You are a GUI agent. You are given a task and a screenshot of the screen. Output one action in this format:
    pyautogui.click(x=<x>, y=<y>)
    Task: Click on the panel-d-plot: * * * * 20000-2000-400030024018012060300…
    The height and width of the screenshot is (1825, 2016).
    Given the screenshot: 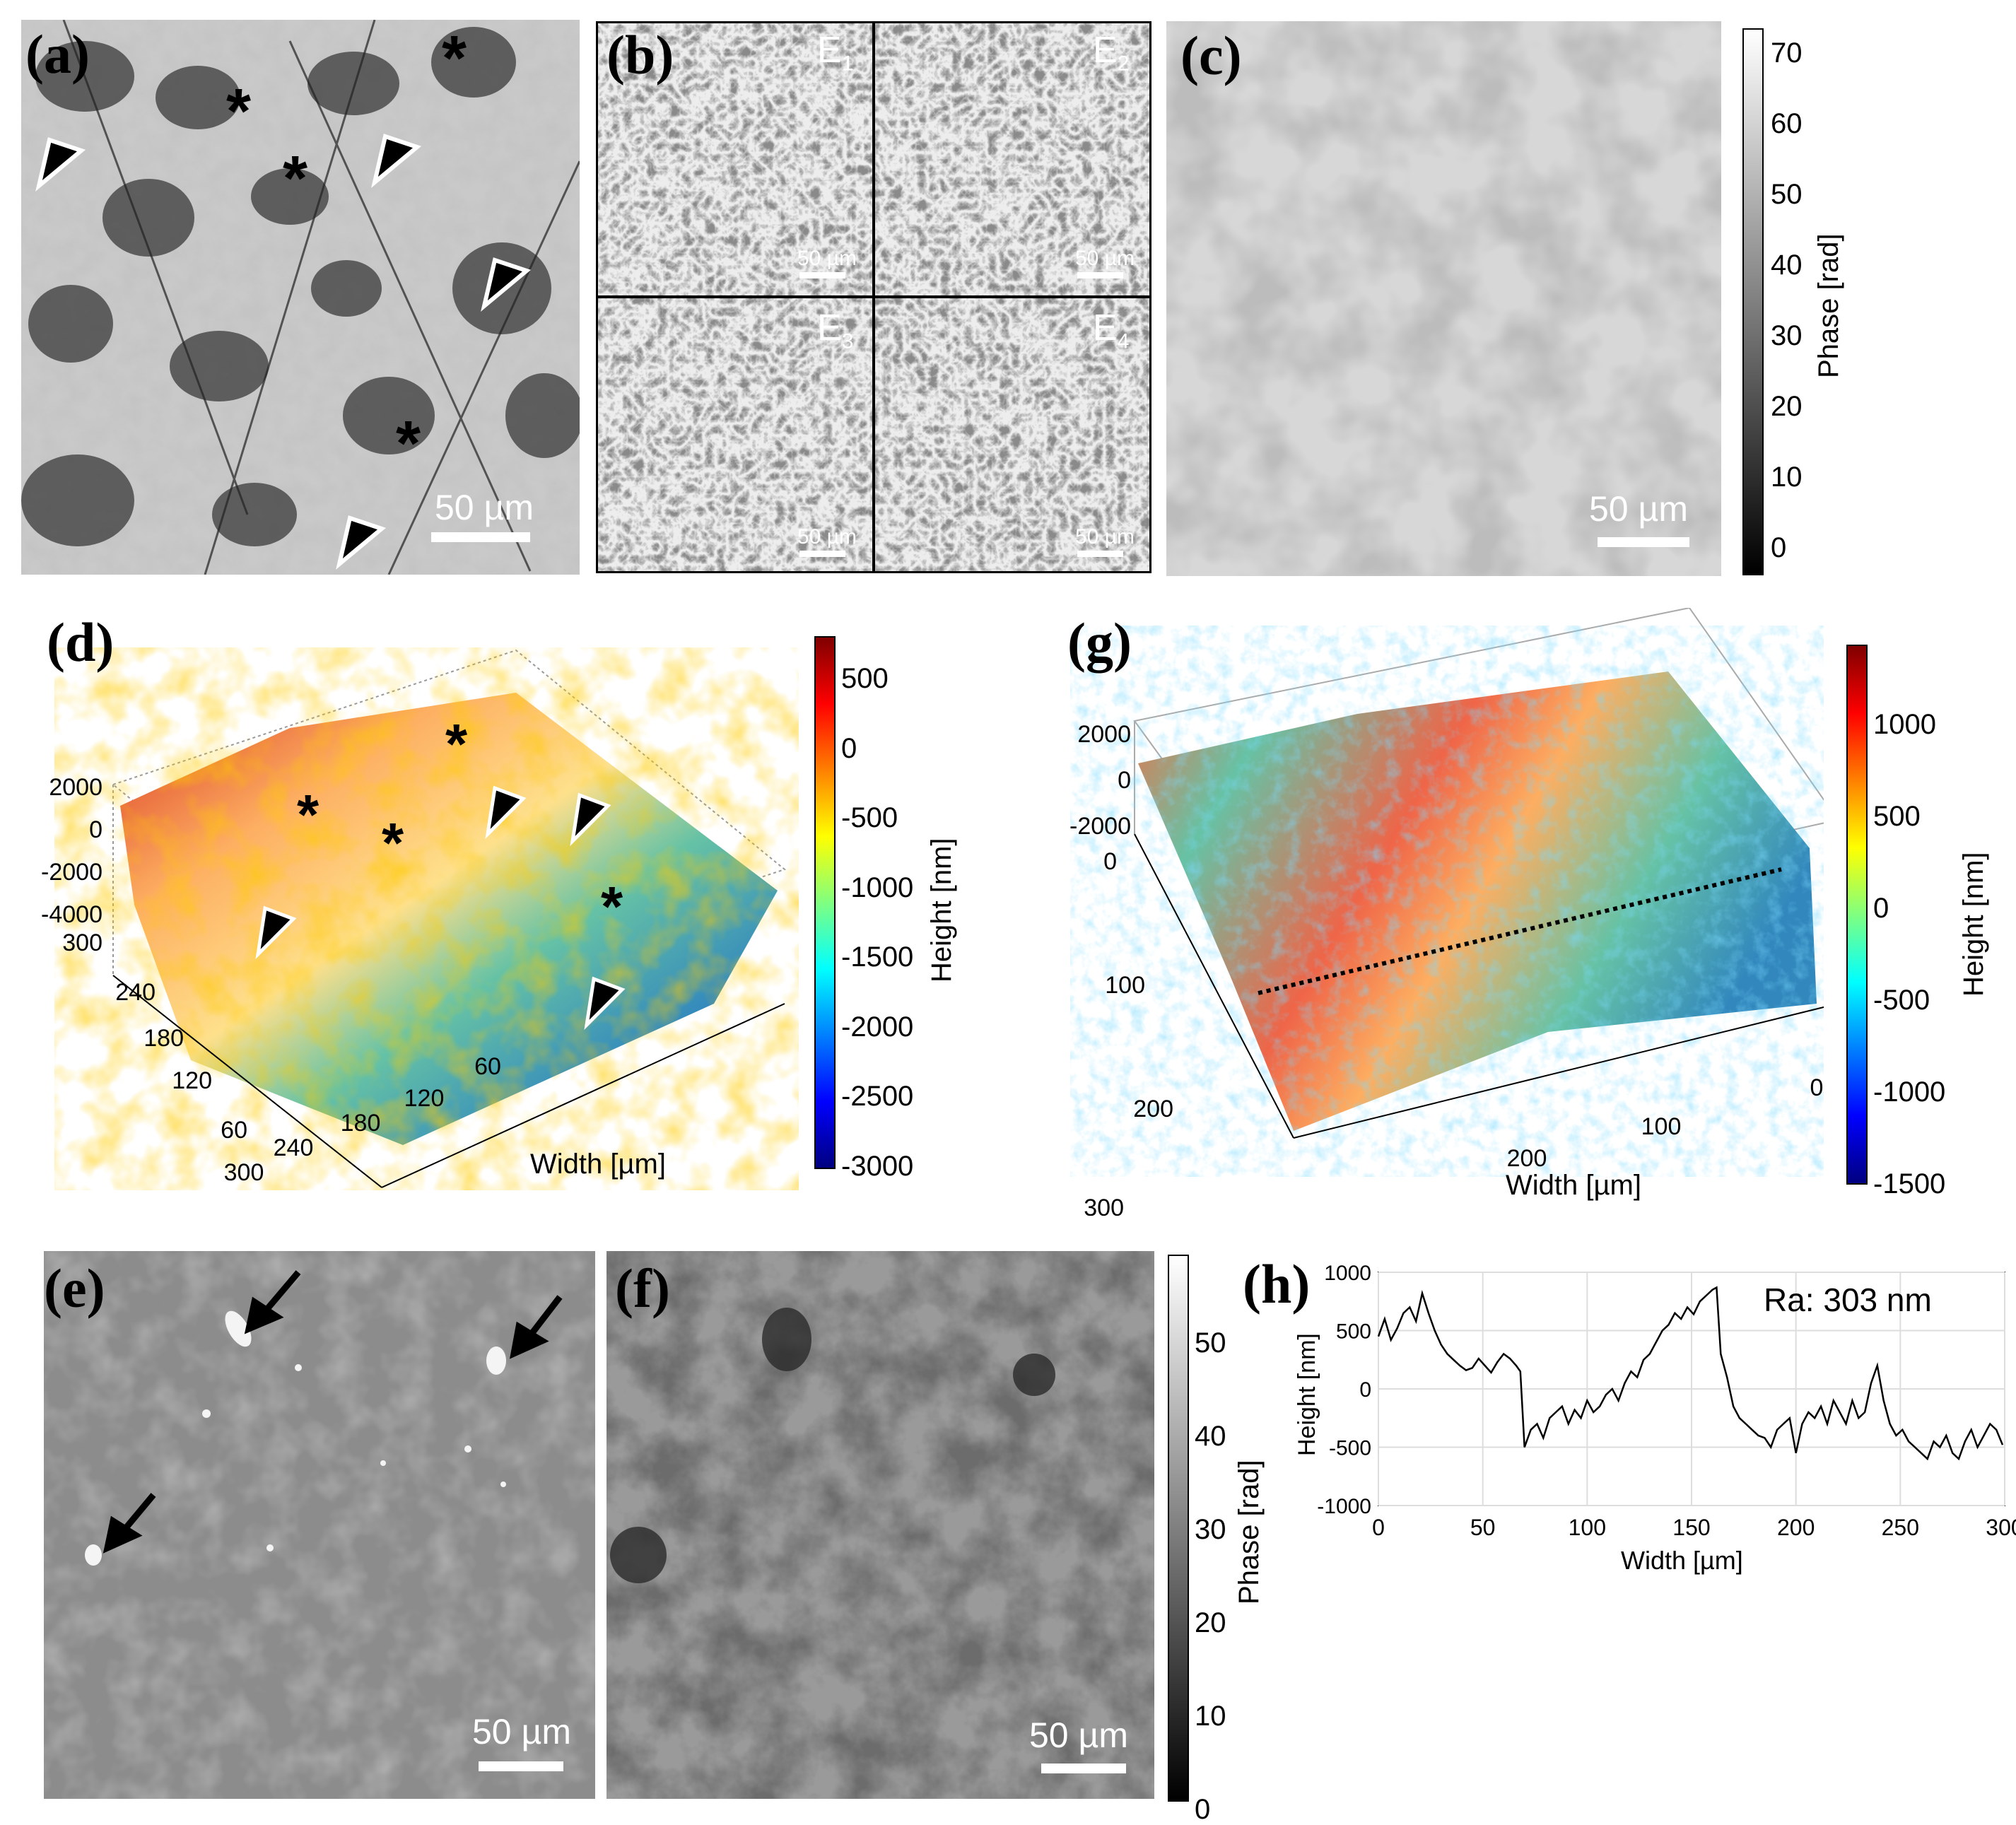 What is the action you would take?
    pyautogui.click(x=414, y=918)
    